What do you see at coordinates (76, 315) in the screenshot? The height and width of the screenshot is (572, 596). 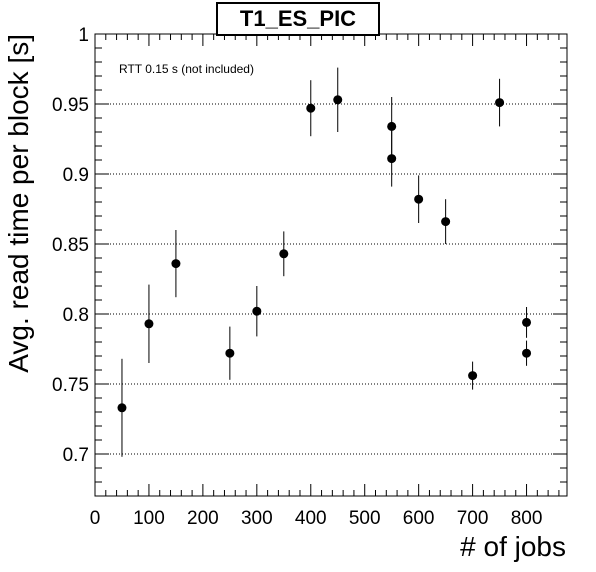 I see `y-tick-label: 0.8` at bounding box center [76, 315].